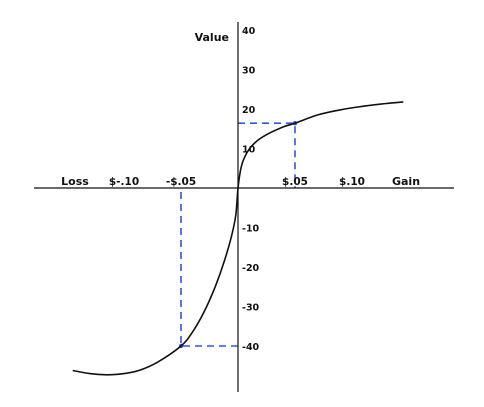  I want to click on y-tick-label: -40, so click(251, 347).